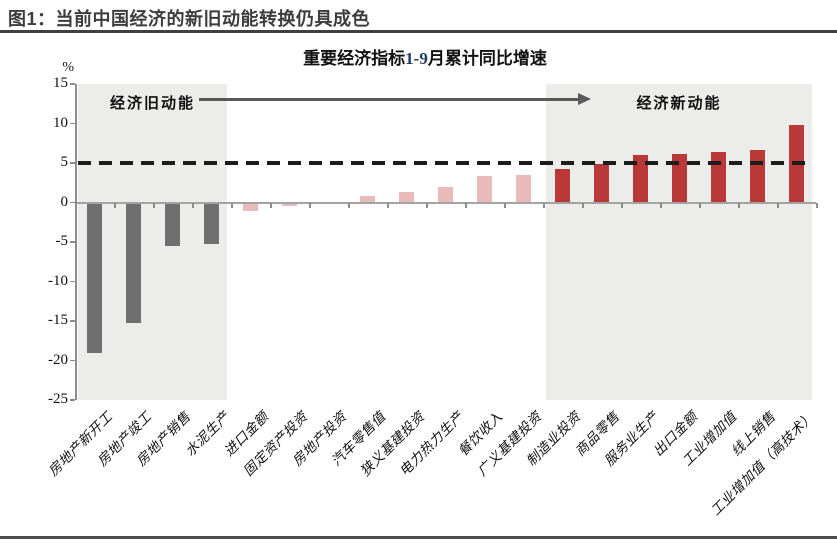  What do you see at coordinates (250, 207) in the screenshot?
I see `bar-进口金额` at bounding box center [250, 207].